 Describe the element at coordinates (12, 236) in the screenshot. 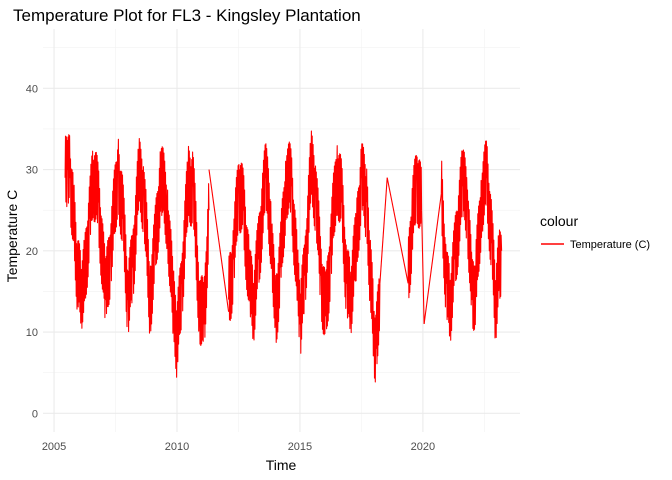

I see `y-axis-title: Temperature C` at that location.